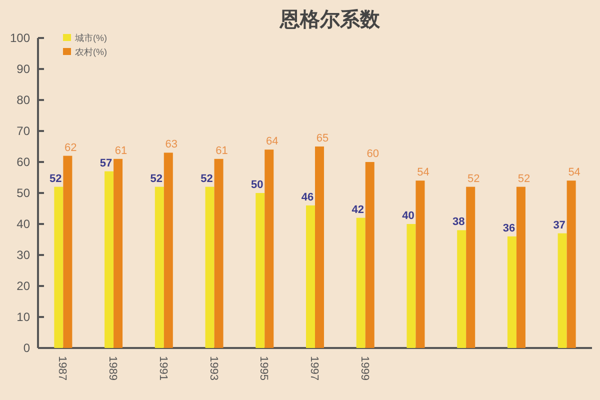 The width and height of the screenshot is (600, 400). I want to click on data-label: 50, so click(257, 185).